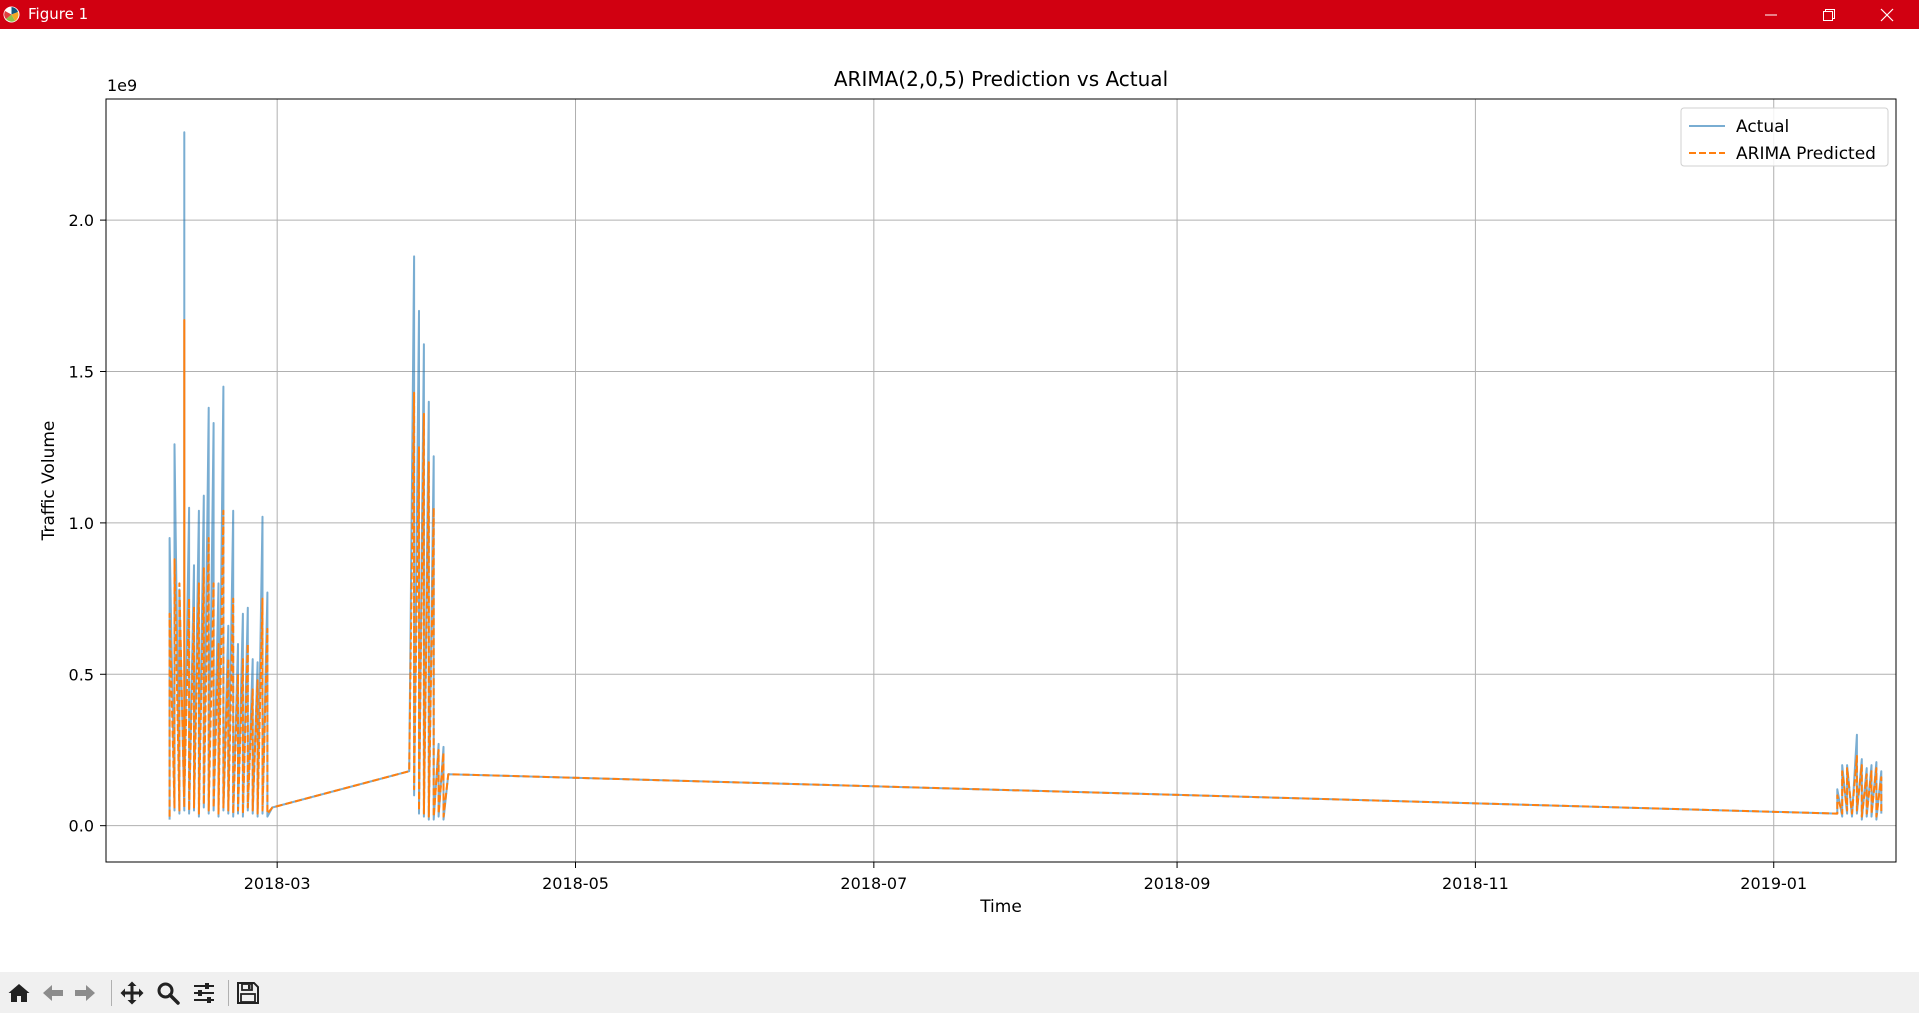  I want to click on configure-subplots-icon, so click(204, 993).